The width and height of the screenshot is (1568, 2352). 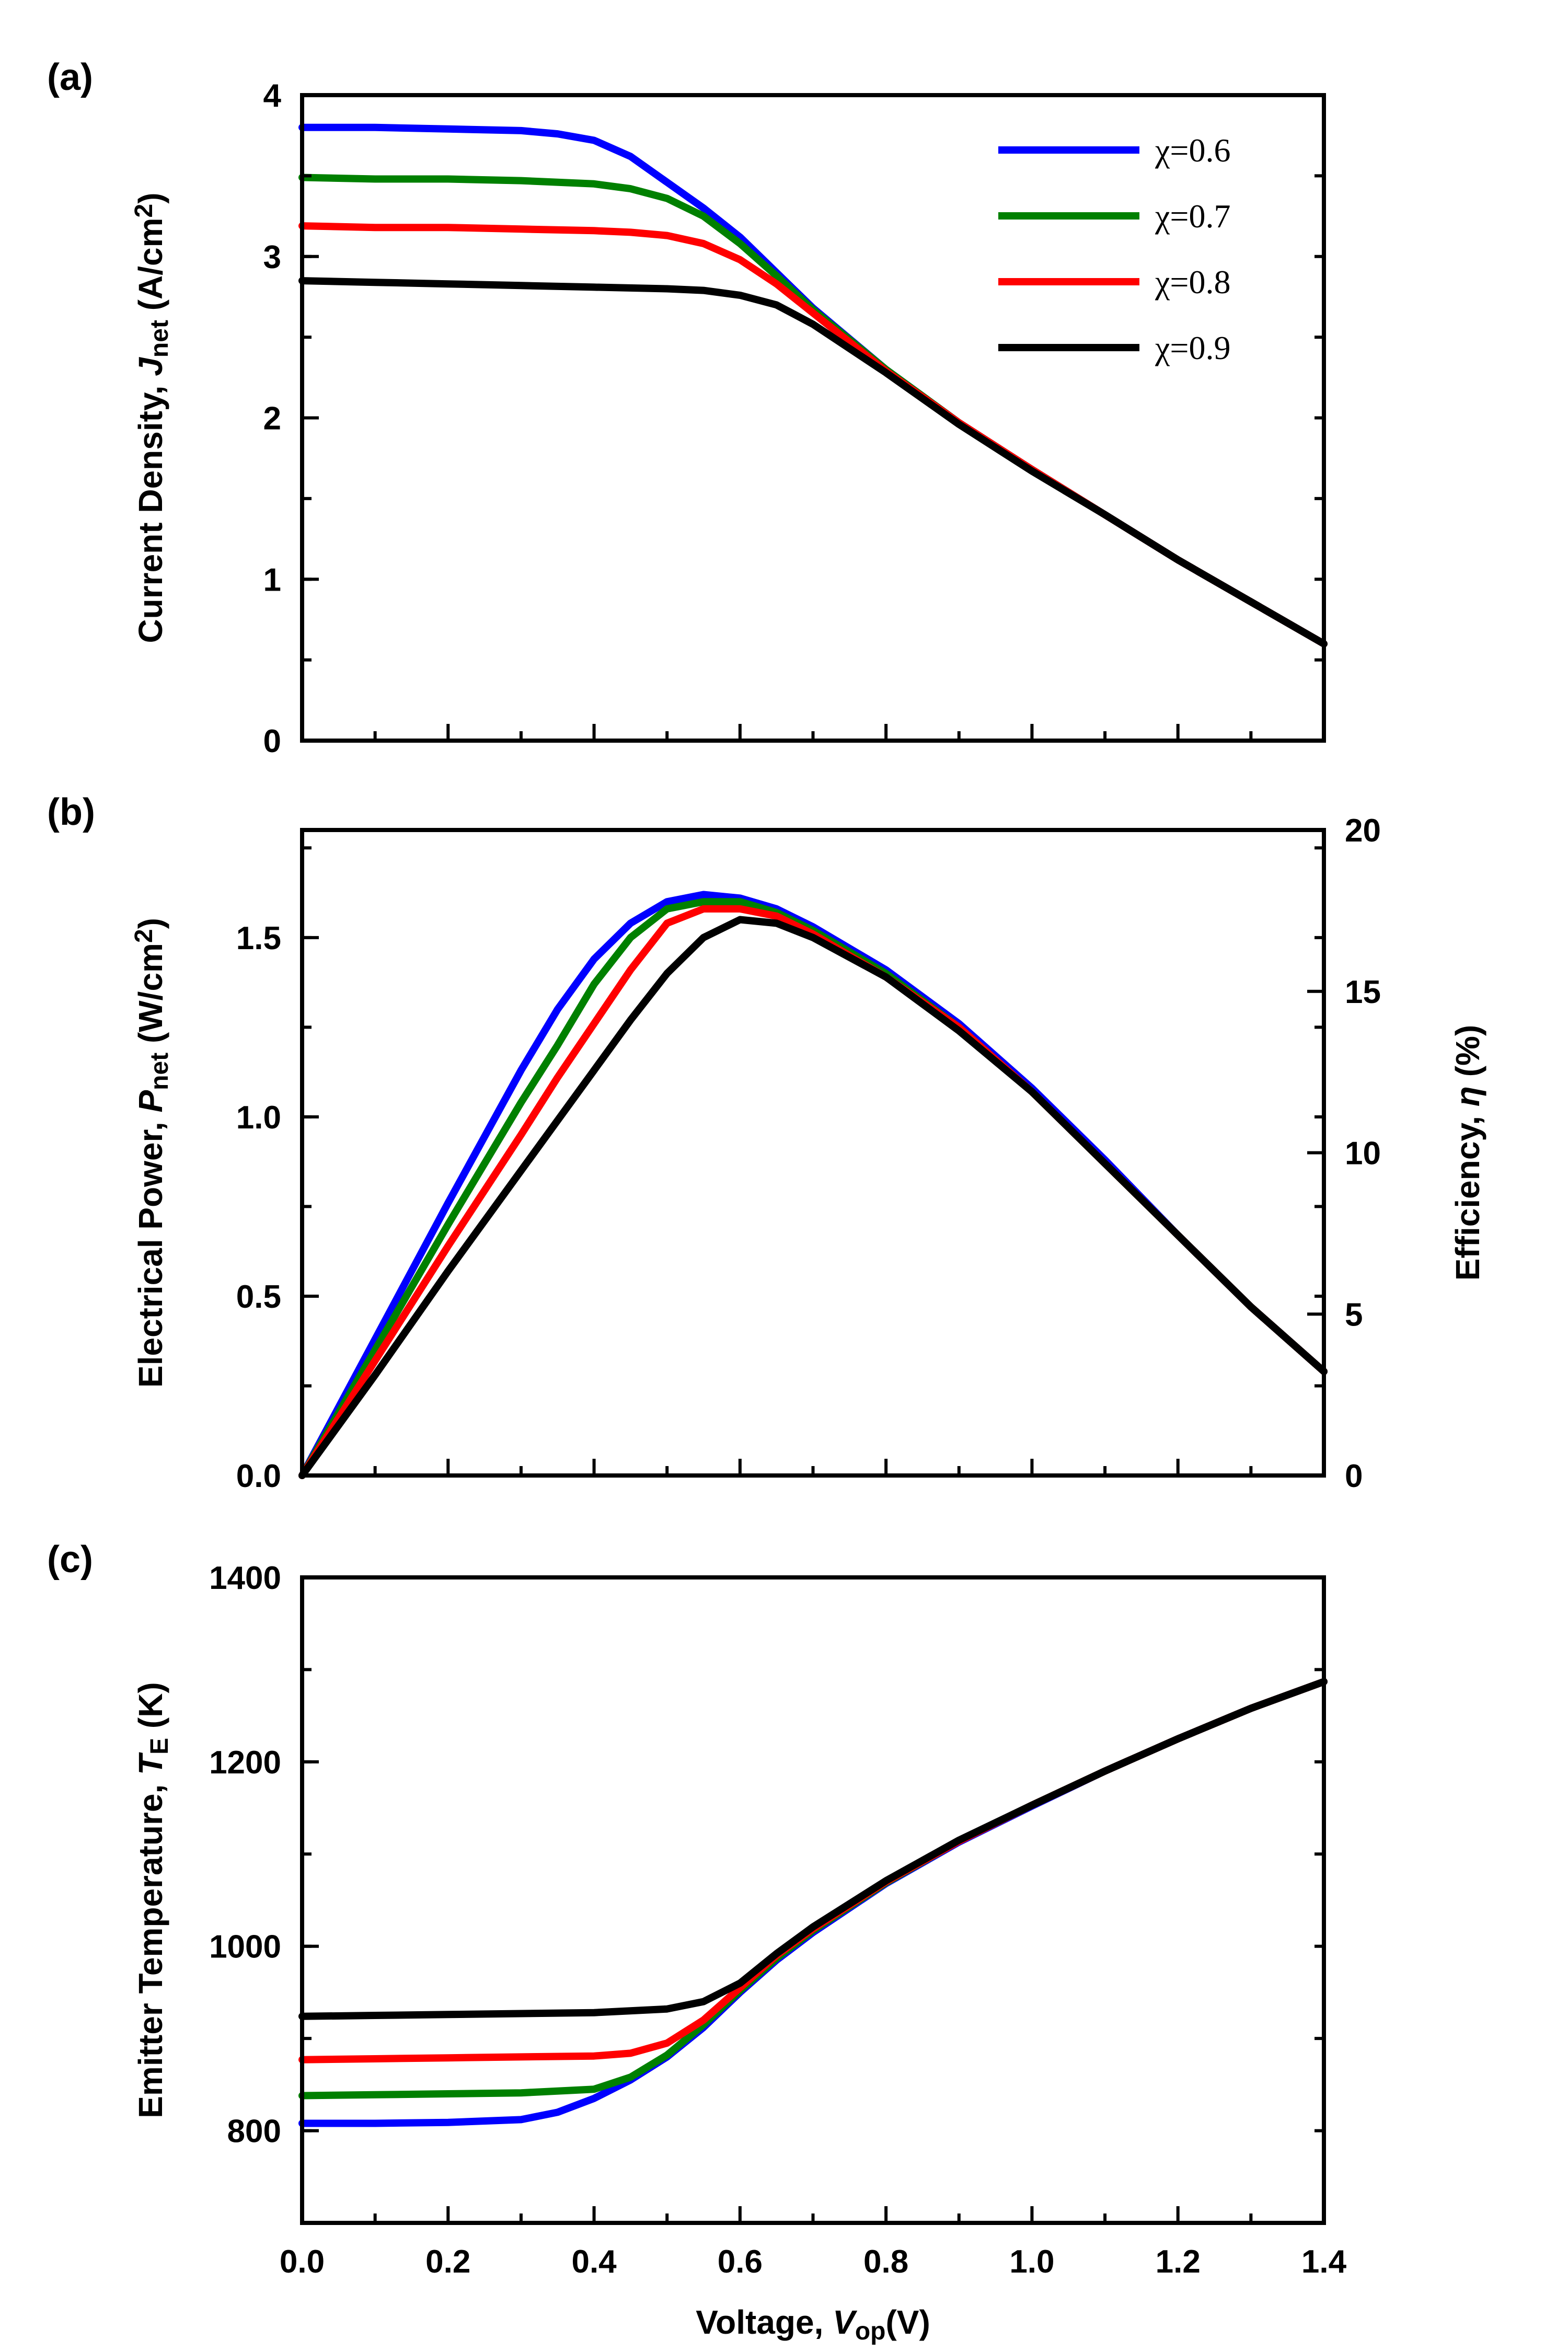 What do you see at coordinates (272, 257) in the screenshot?
I see `y-tick-label: 3` at bounding box center [272, 257].